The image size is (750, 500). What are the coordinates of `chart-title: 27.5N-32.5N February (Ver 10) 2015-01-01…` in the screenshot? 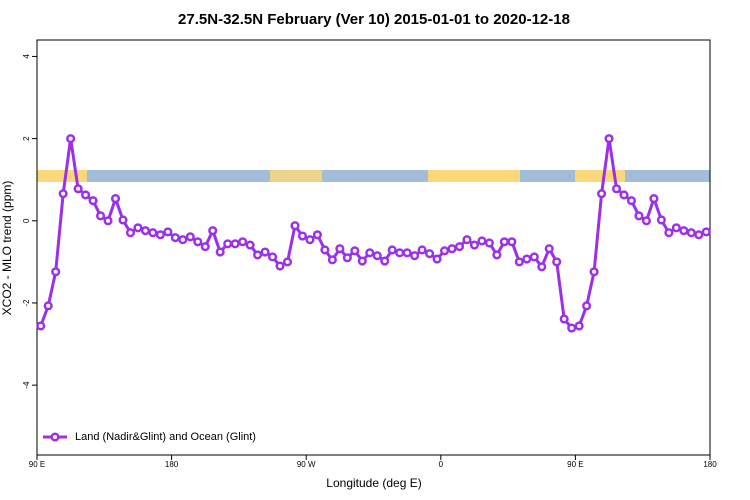 It's located at (374, 19).